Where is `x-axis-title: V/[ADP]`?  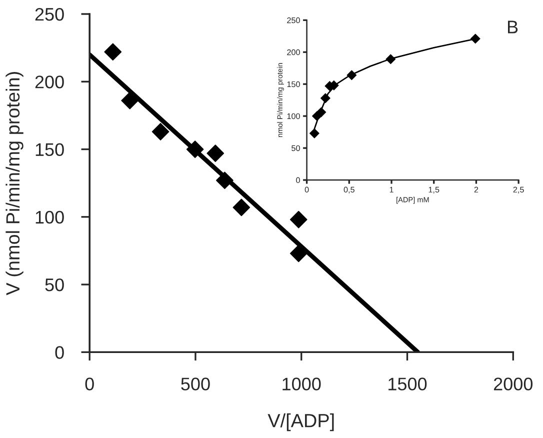
x-axis-title: V/[ADP] is located at coordinates (301, 422).